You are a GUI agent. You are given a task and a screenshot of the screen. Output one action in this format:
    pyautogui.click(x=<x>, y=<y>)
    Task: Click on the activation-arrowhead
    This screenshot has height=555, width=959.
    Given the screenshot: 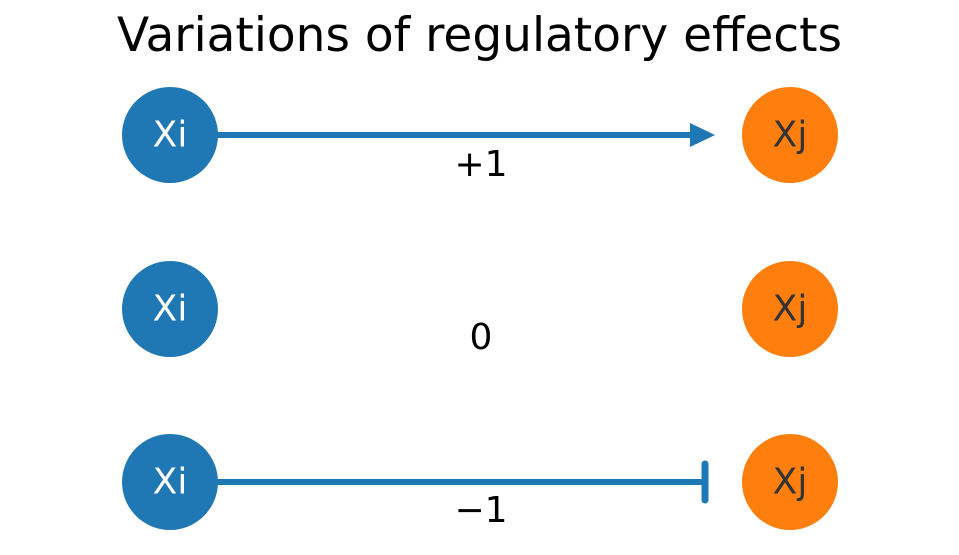 What is the action you would take?
    pyautogui.click(x=702, y=135)
    